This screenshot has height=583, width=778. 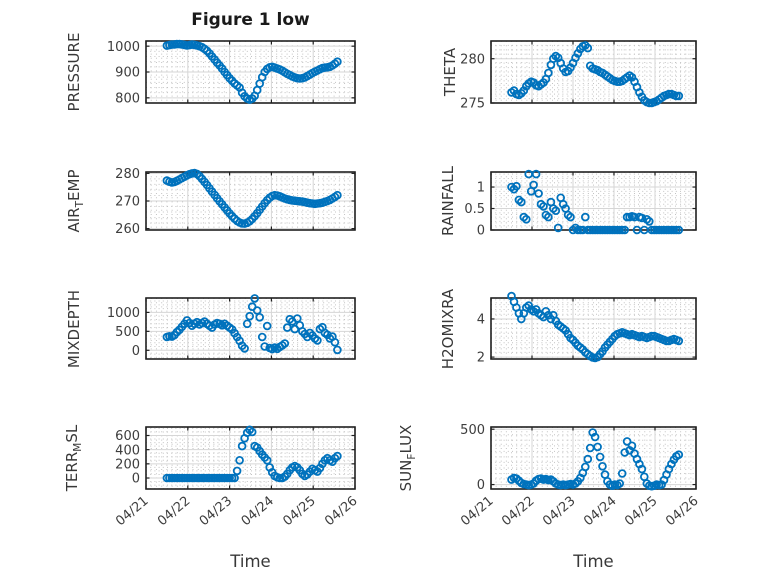 I want to click on y-tick-label: 1, so click(x=481, y=188).